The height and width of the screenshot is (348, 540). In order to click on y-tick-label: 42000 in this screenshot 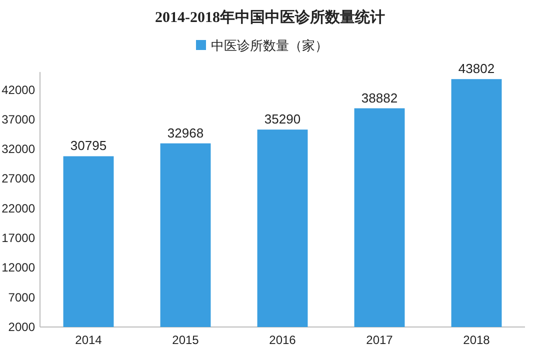, I will do `click(19, 89)`.